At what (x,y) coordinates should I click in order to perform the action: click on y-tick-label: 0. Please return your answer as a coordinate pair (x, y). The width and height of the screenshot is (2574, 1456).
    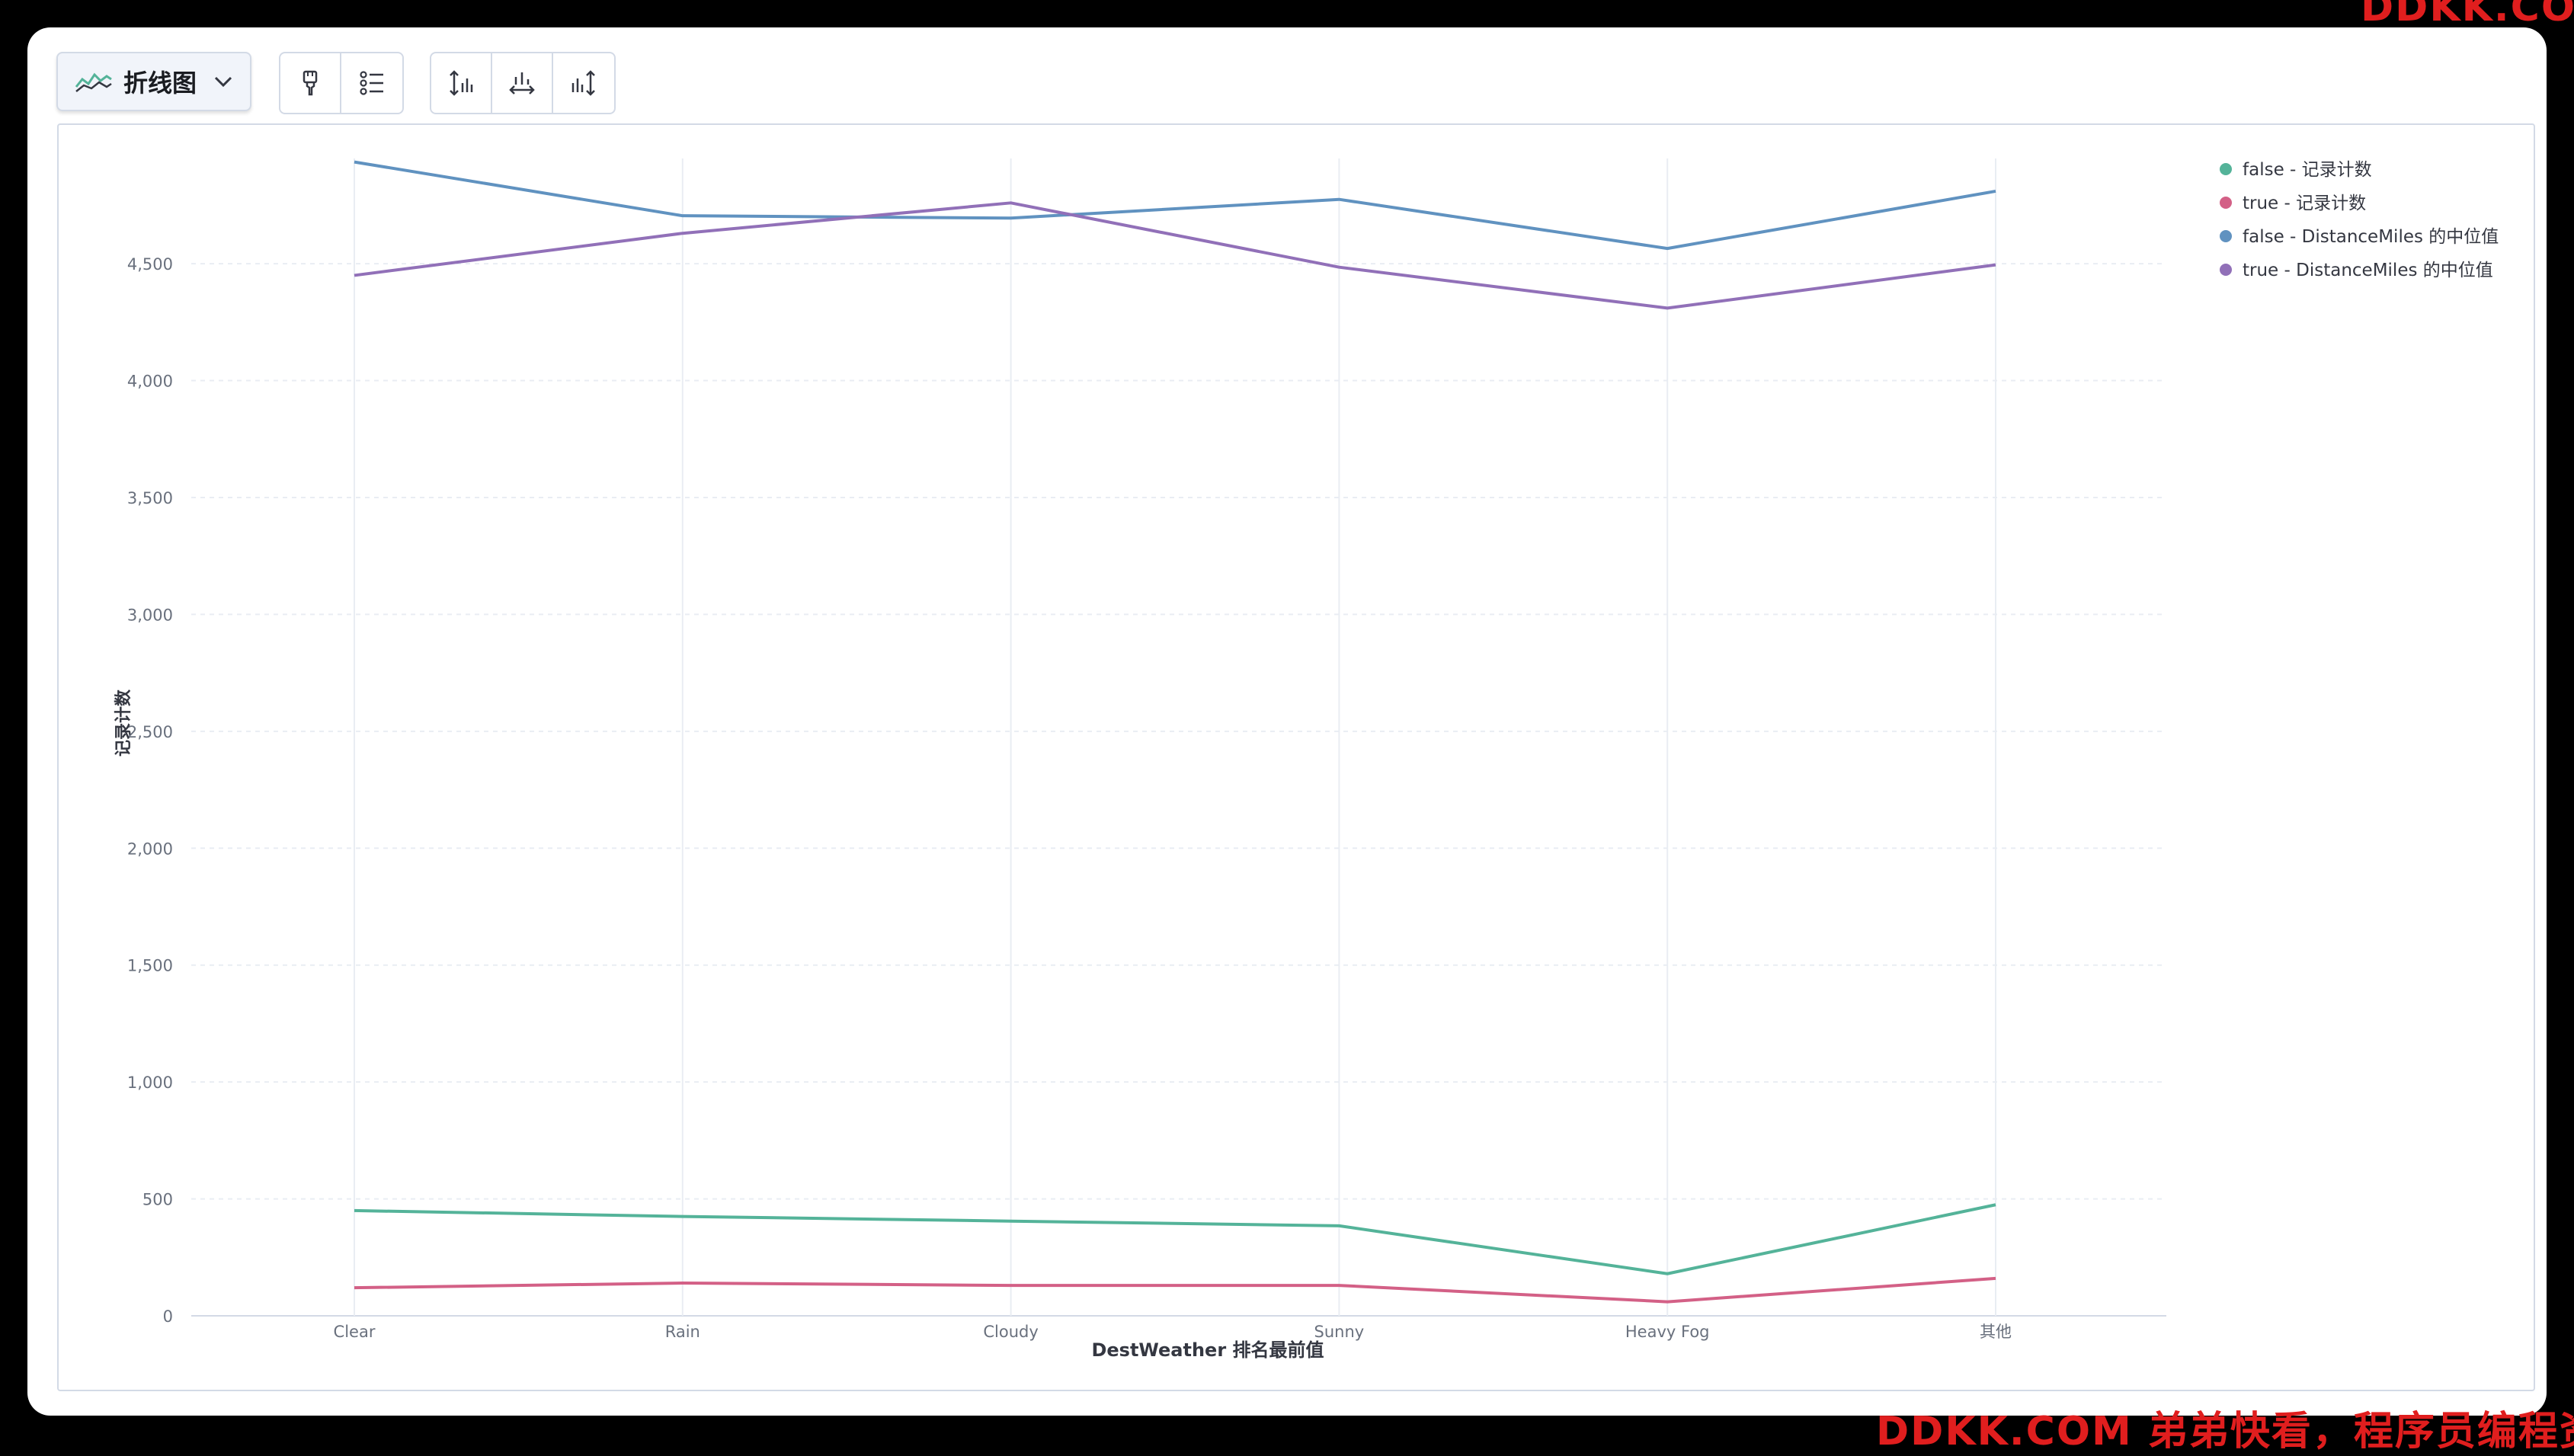
    Looking at the image, I should click on (168, 1316).